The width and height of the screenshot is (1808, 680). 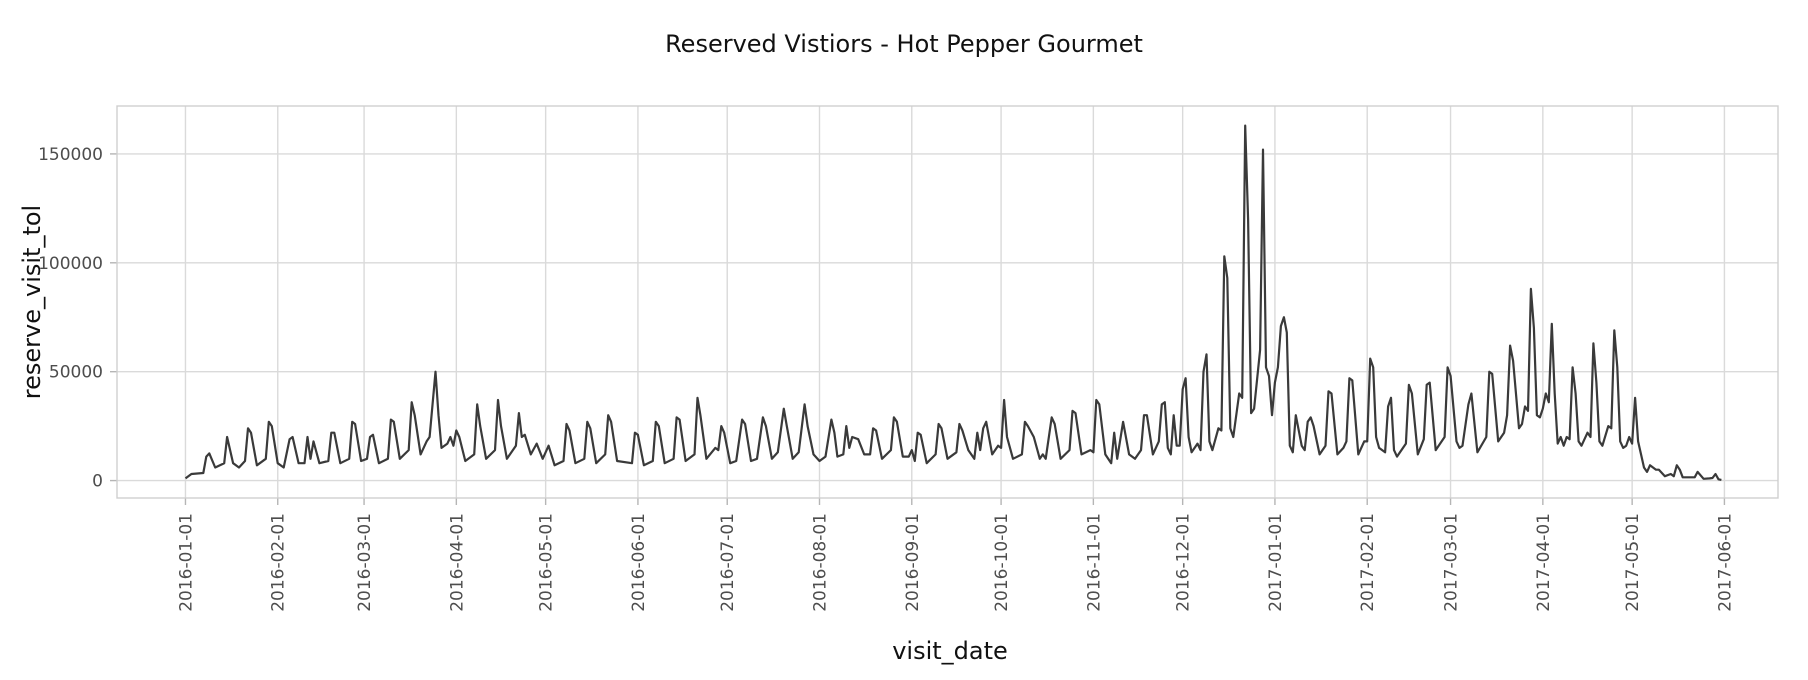 I want to click on x-tick-label: 2016-04-01, so click(x=457, y=562).